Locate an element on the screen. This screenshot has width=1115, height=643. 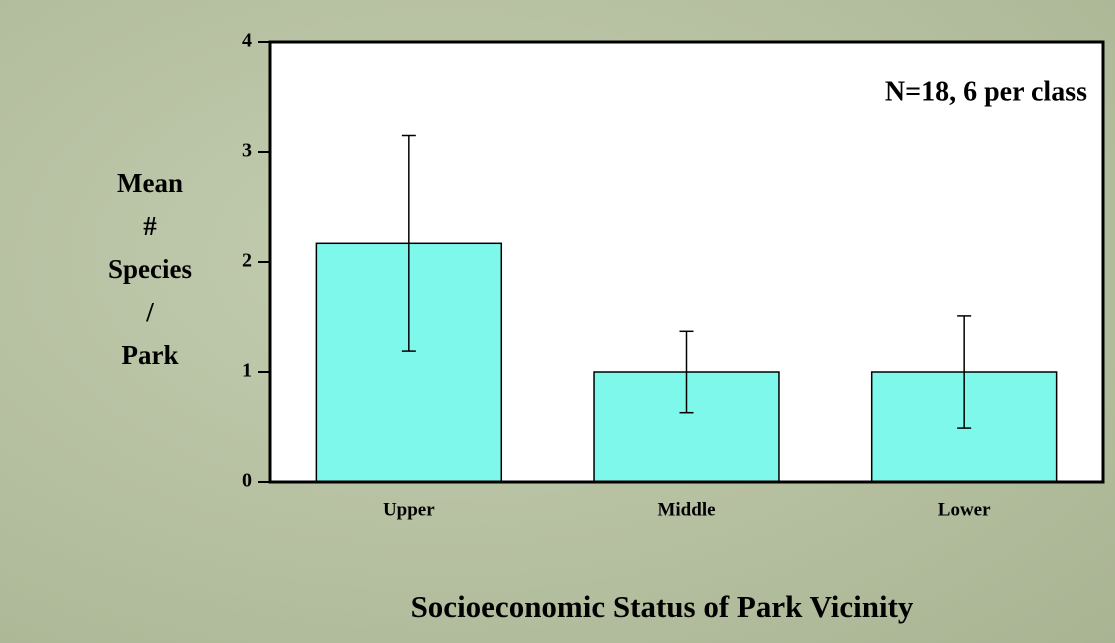
y-axis-label: # is located at coordinates (150, 226).